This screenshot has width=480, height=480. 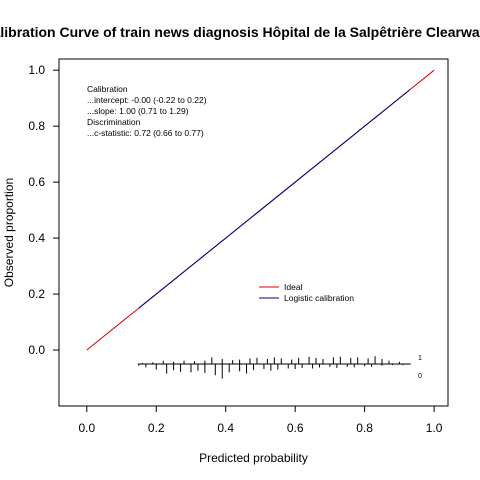 I want to click on x-axis-label: Predicted probability, so click(x=253, y=458).